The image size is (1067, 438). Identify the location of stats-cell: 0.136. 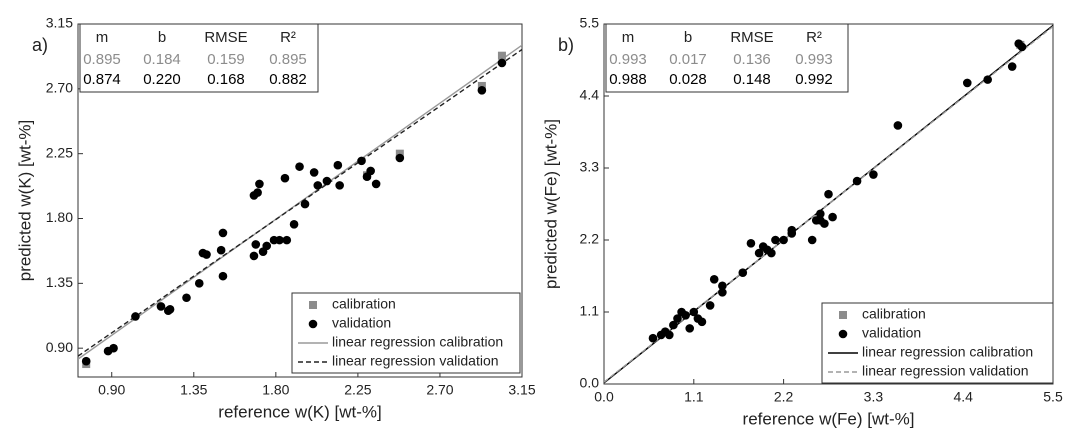
(752, 59).